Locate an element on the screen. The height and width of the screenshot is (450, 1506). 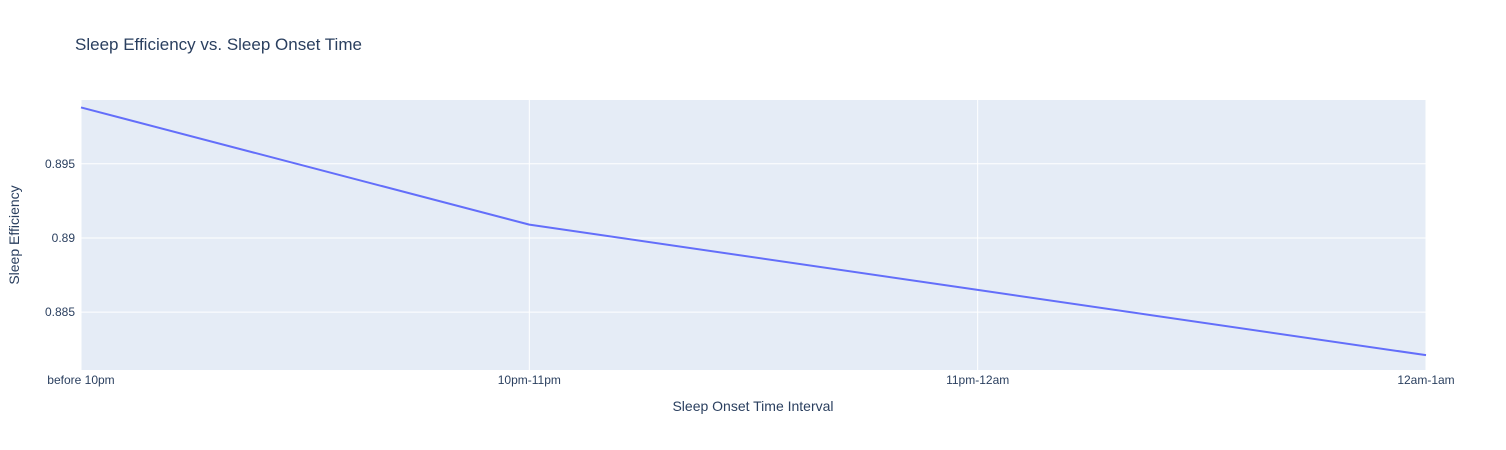
y-tick-label: 0.89 is located at coordinates (64, 238).